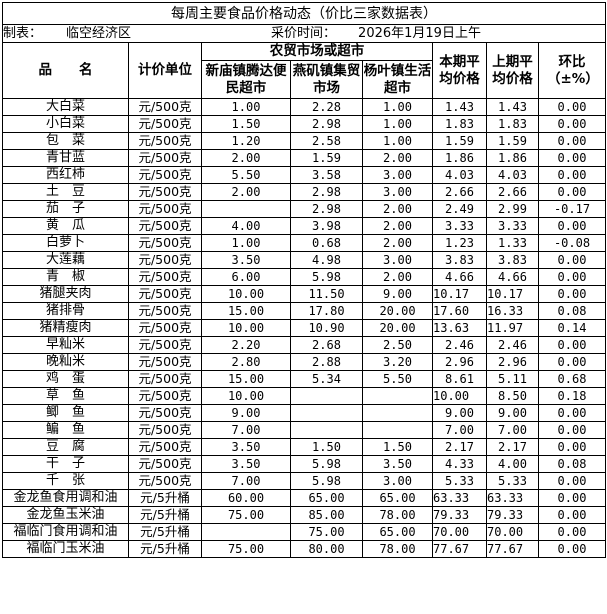 This screenshot has width=607, height=614. I want to click on previous-average: 1.33, so click(512, 243).